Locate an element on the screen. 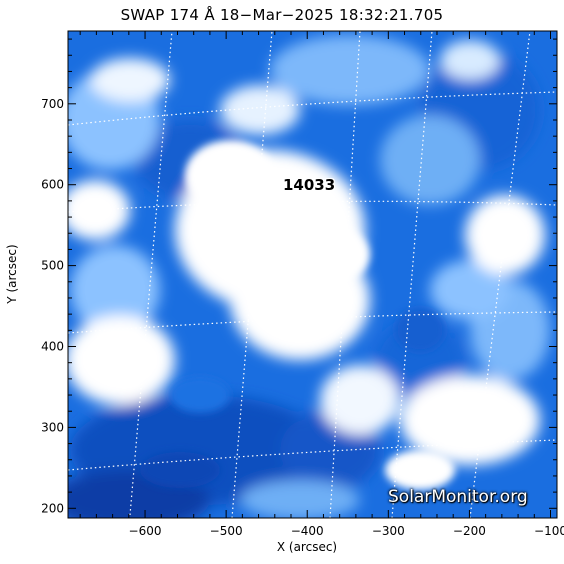  x-tick-label: −100 is located at coordinates (549, 531).